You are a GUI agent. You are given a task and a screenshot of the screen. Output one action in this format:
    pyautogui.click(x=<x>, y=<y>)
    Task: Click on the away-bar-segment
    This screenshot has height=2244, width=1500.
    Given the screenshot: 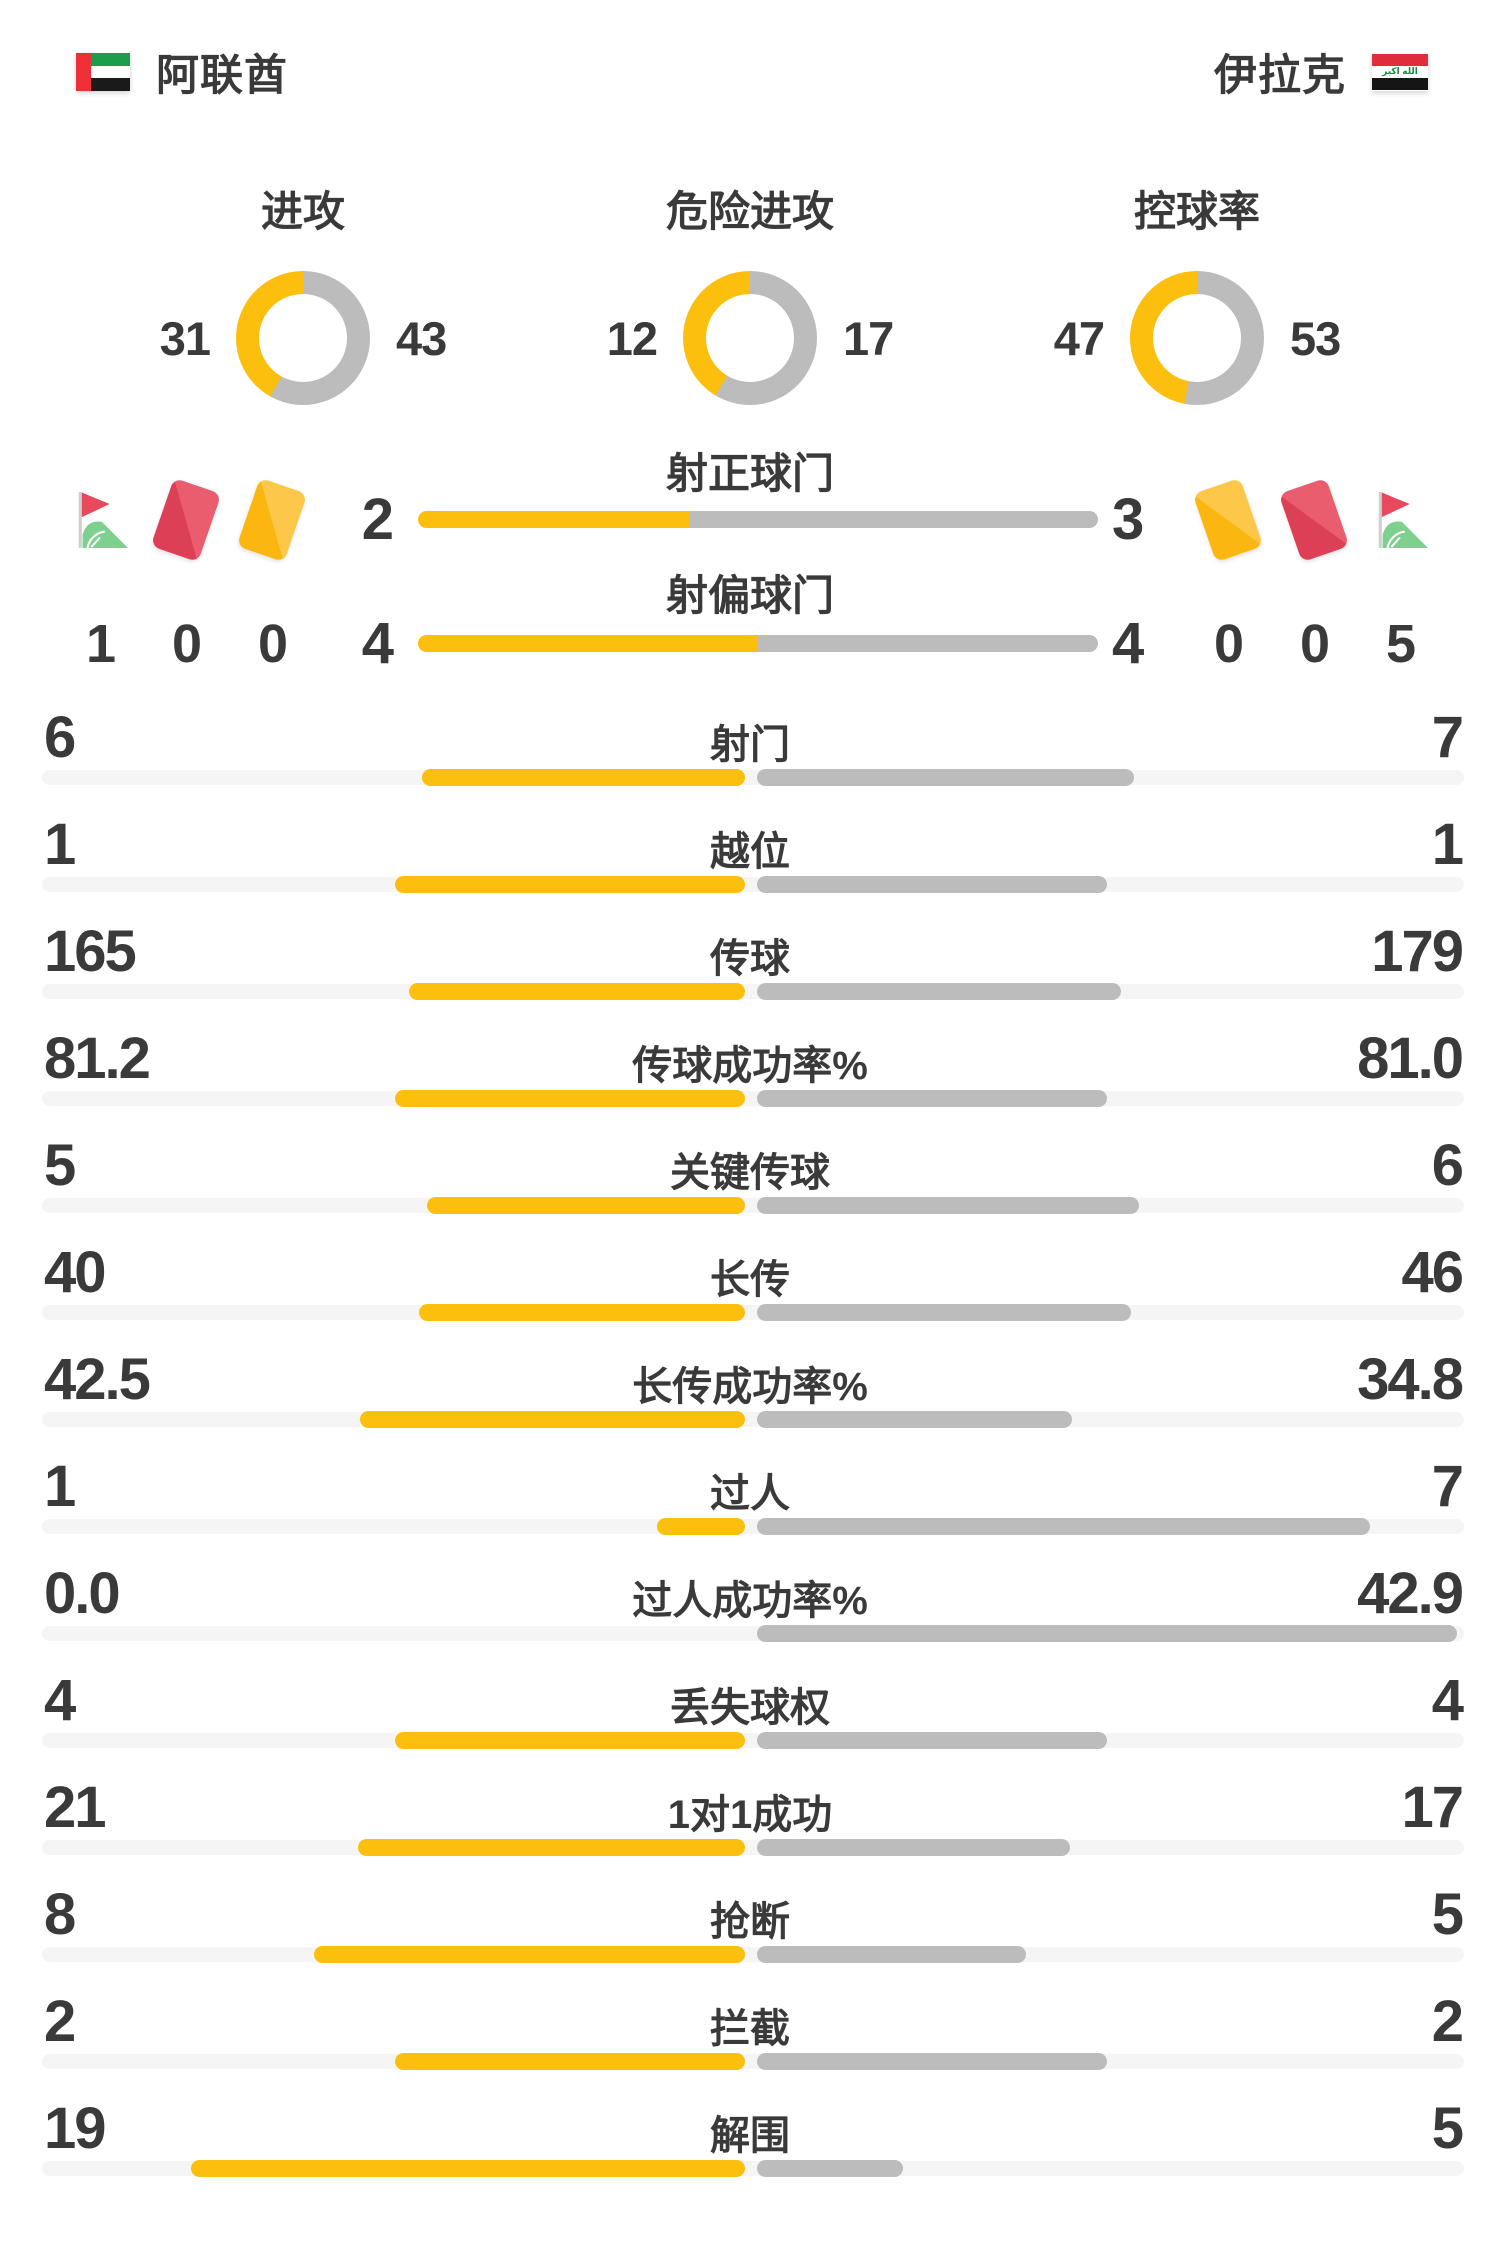 What is the action you would take?
    pyautogui.click(x=928, y=643)
    